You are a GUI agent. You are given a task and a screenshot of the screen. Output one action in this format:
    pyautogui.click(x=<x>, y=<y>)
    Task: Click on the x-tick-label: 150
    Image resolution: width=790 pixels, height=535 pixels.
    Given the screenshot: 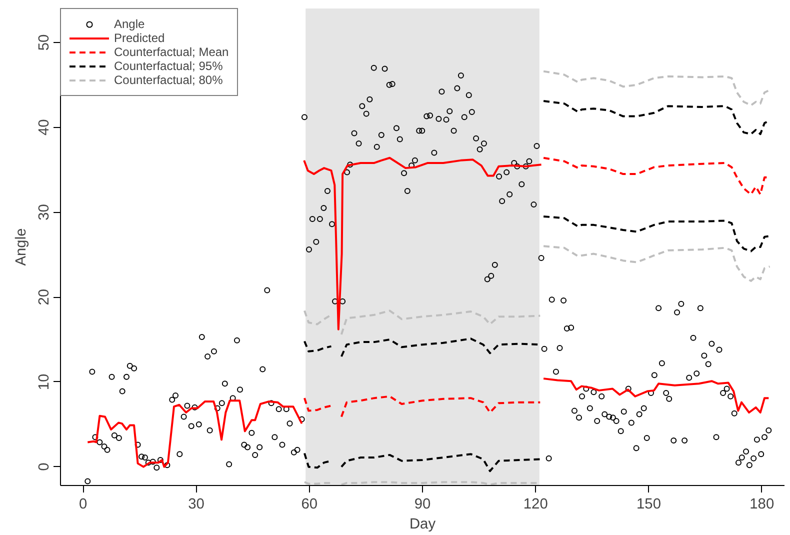 What is the action you would take?
    pyautogui.click(x=648, y=504)
    